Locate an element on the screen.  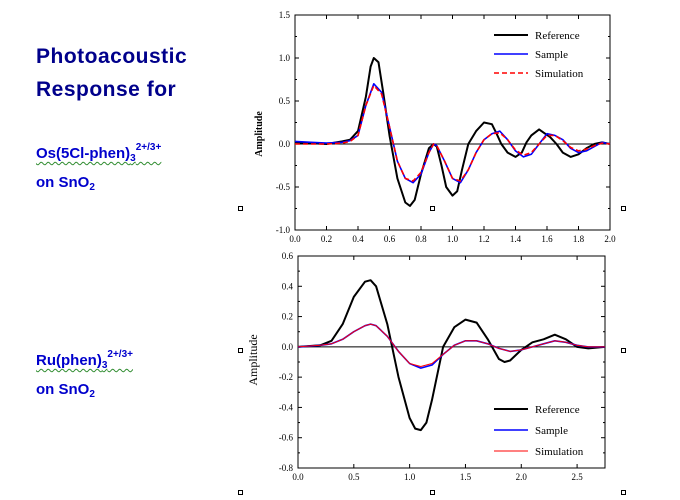
y-tick-label: 1.5 is located at coordinates (285, 15).